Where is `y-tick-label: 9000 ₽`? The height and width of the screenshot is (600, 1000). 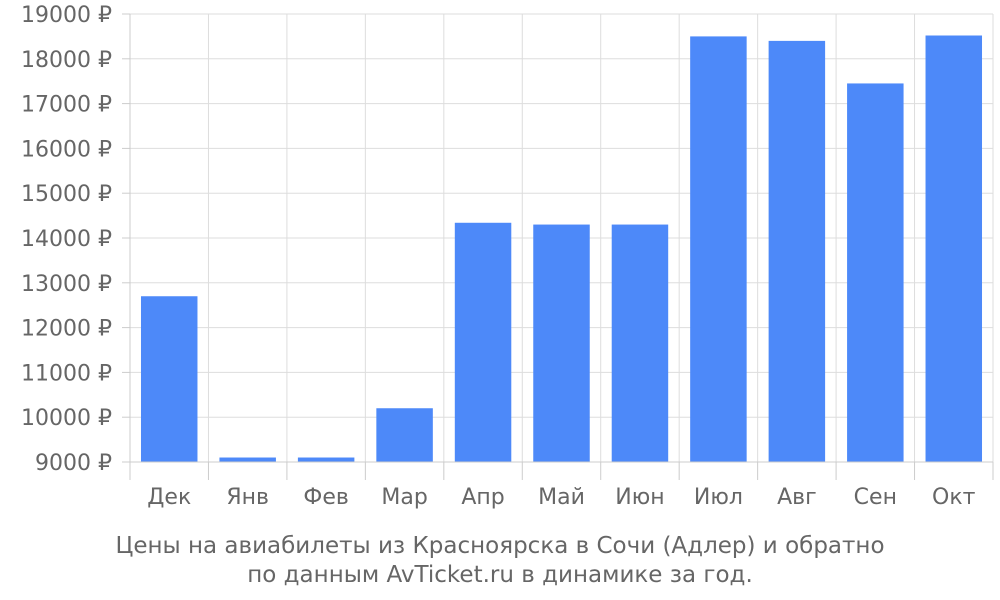
y-tick-label: 9000 ₽ is located at coordinates (73, 463).